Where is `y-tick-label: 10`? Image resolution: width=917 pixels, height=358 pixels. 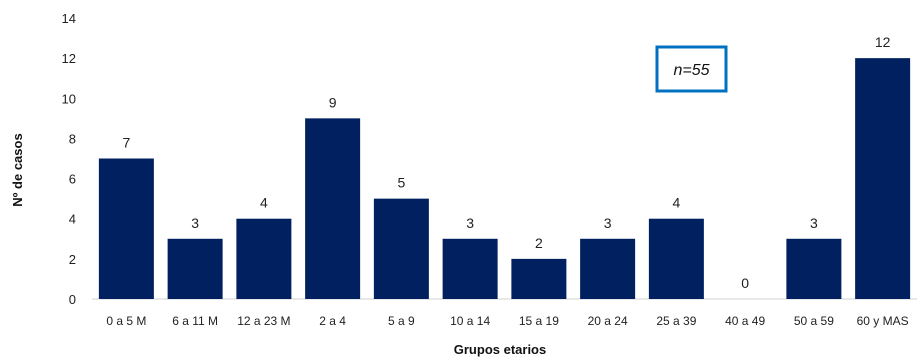
y-tick-label: 10 is located at coordinates (69, 98).